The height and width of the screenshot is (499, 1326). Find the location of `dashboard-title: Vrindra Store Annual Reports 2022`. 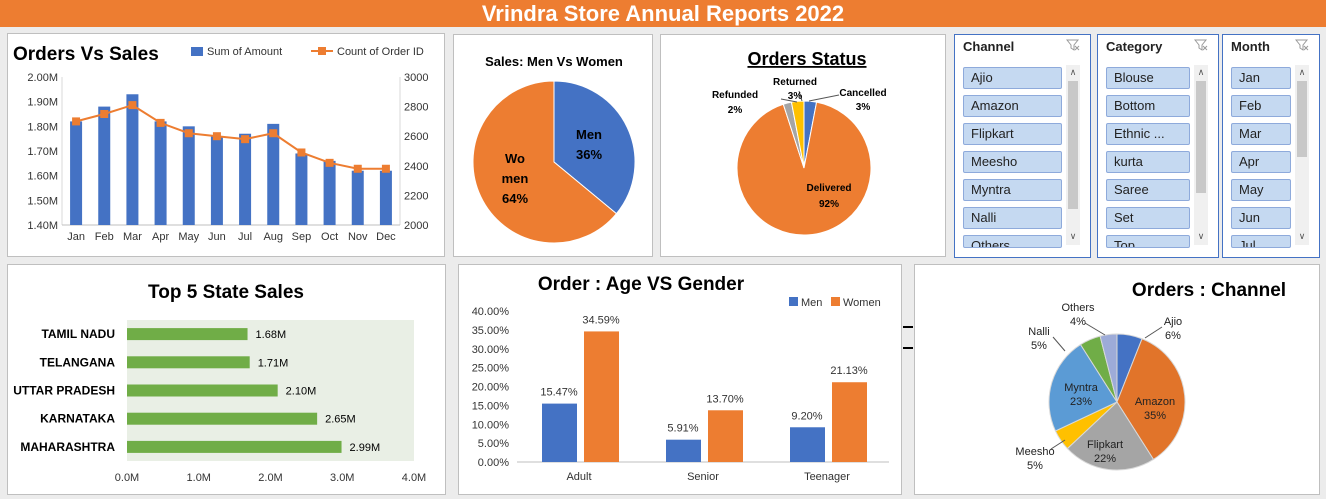

dashboard-title: Vrindra Store Annual Reports 2022 is located at coordinates (663, 13).